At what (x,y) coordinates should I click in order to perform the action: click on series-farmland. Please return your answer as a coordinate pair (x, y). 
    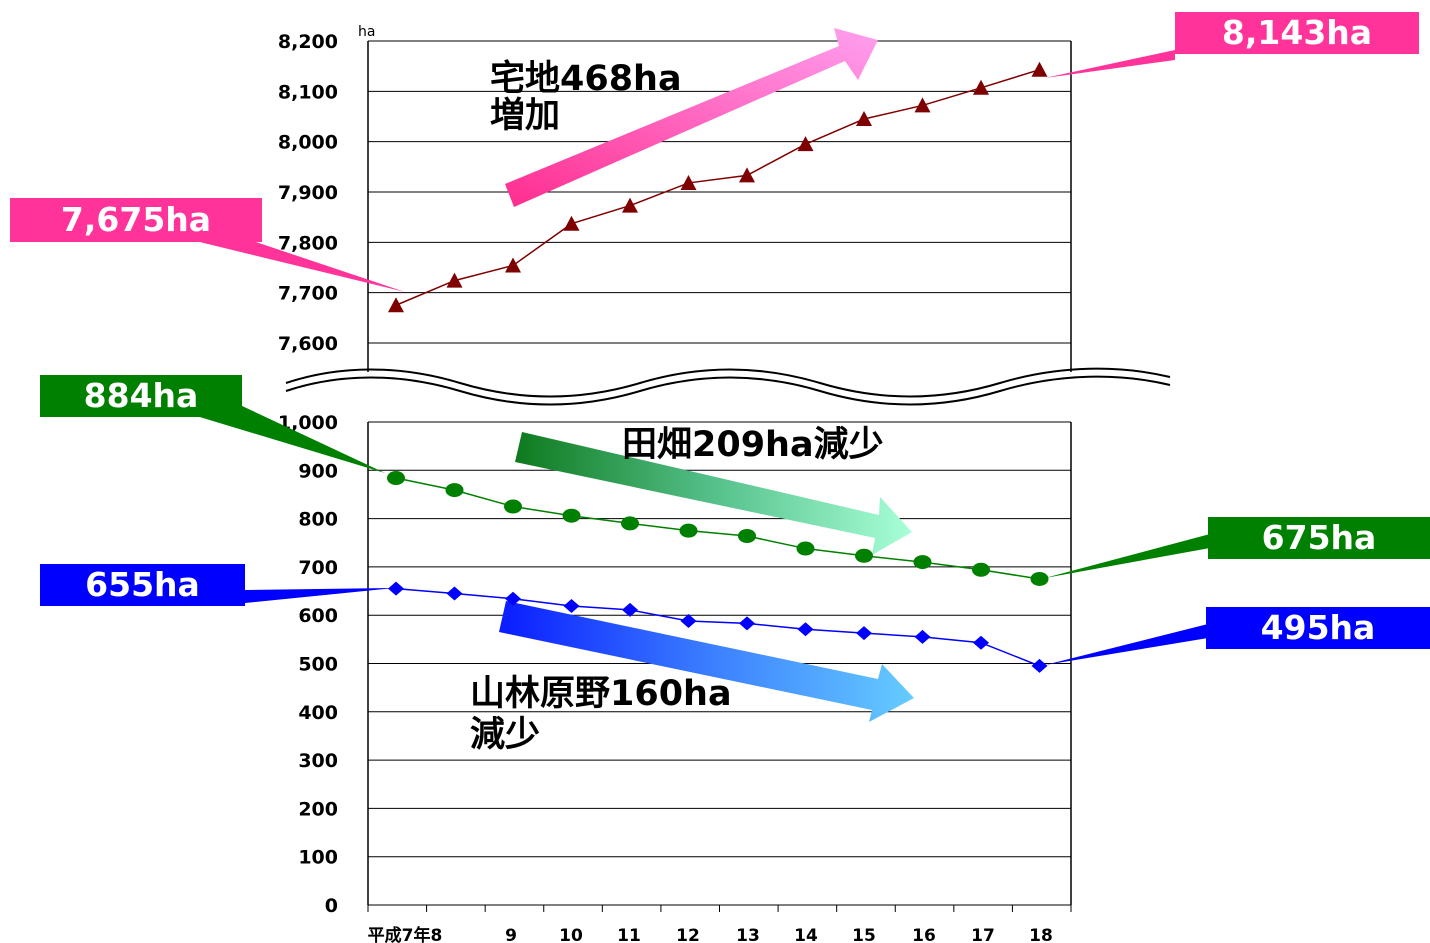
    Looking at the image, I should click on (718, 528).